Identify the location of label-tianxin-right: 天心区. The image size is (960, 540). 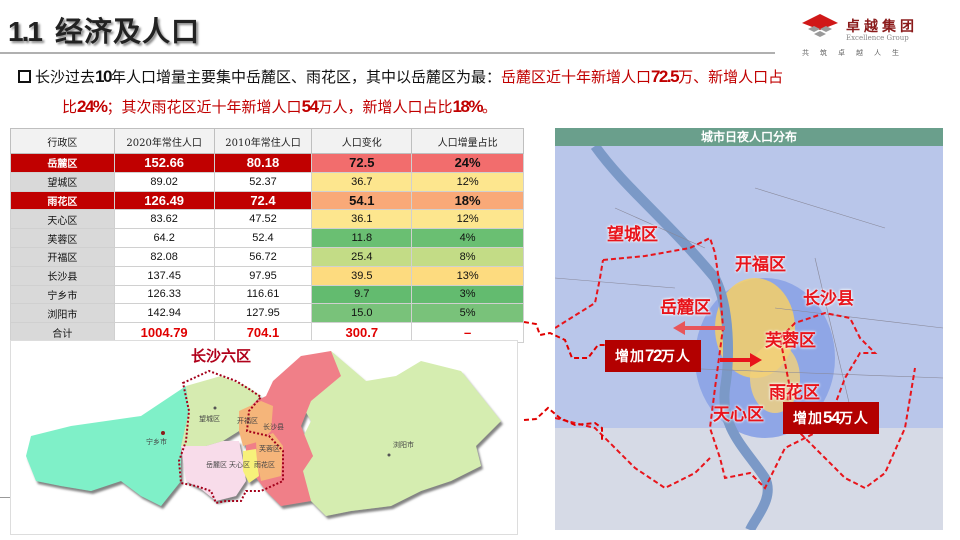
(738, 415).